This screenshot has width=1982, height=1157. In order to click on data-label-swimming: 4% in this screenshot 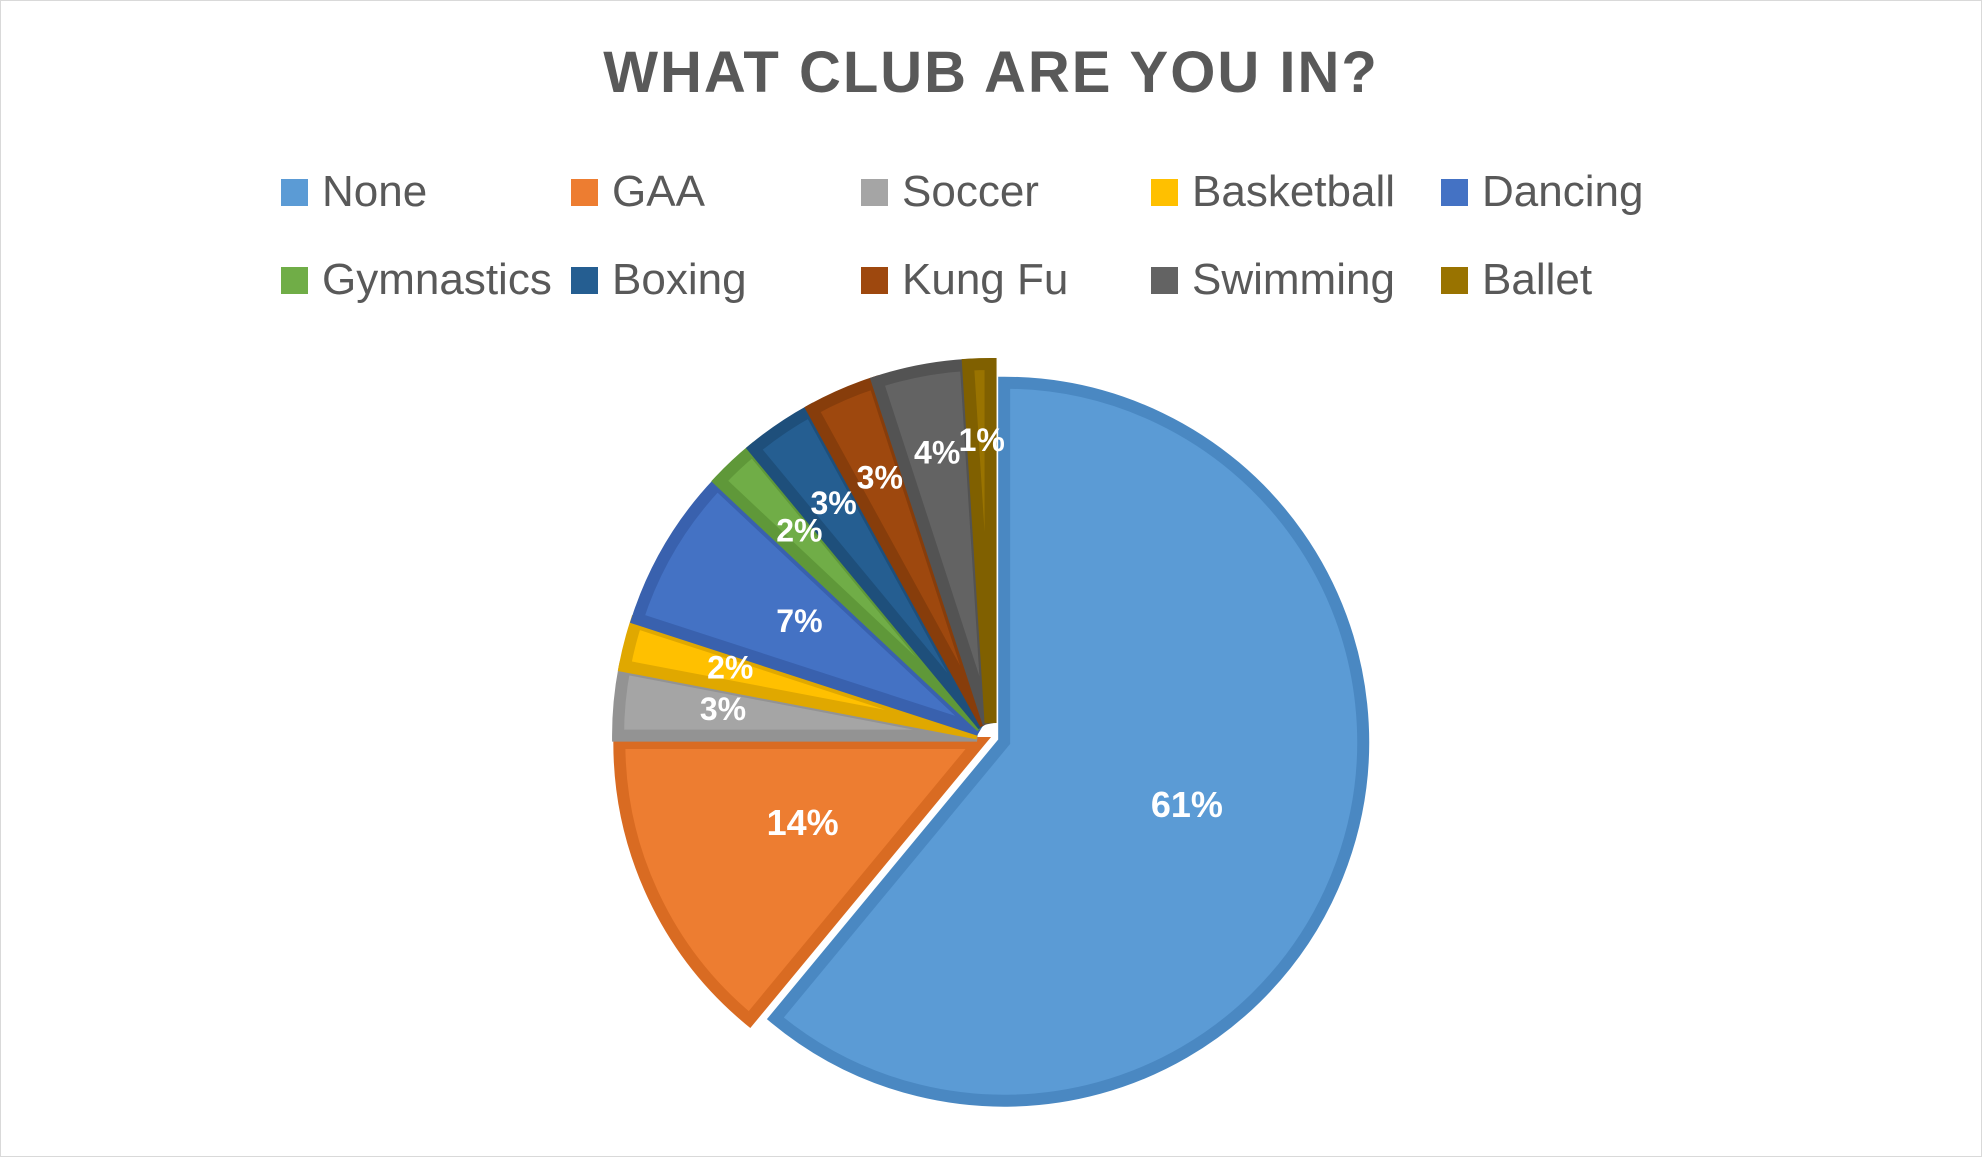, I will do `click(937, 452)`.